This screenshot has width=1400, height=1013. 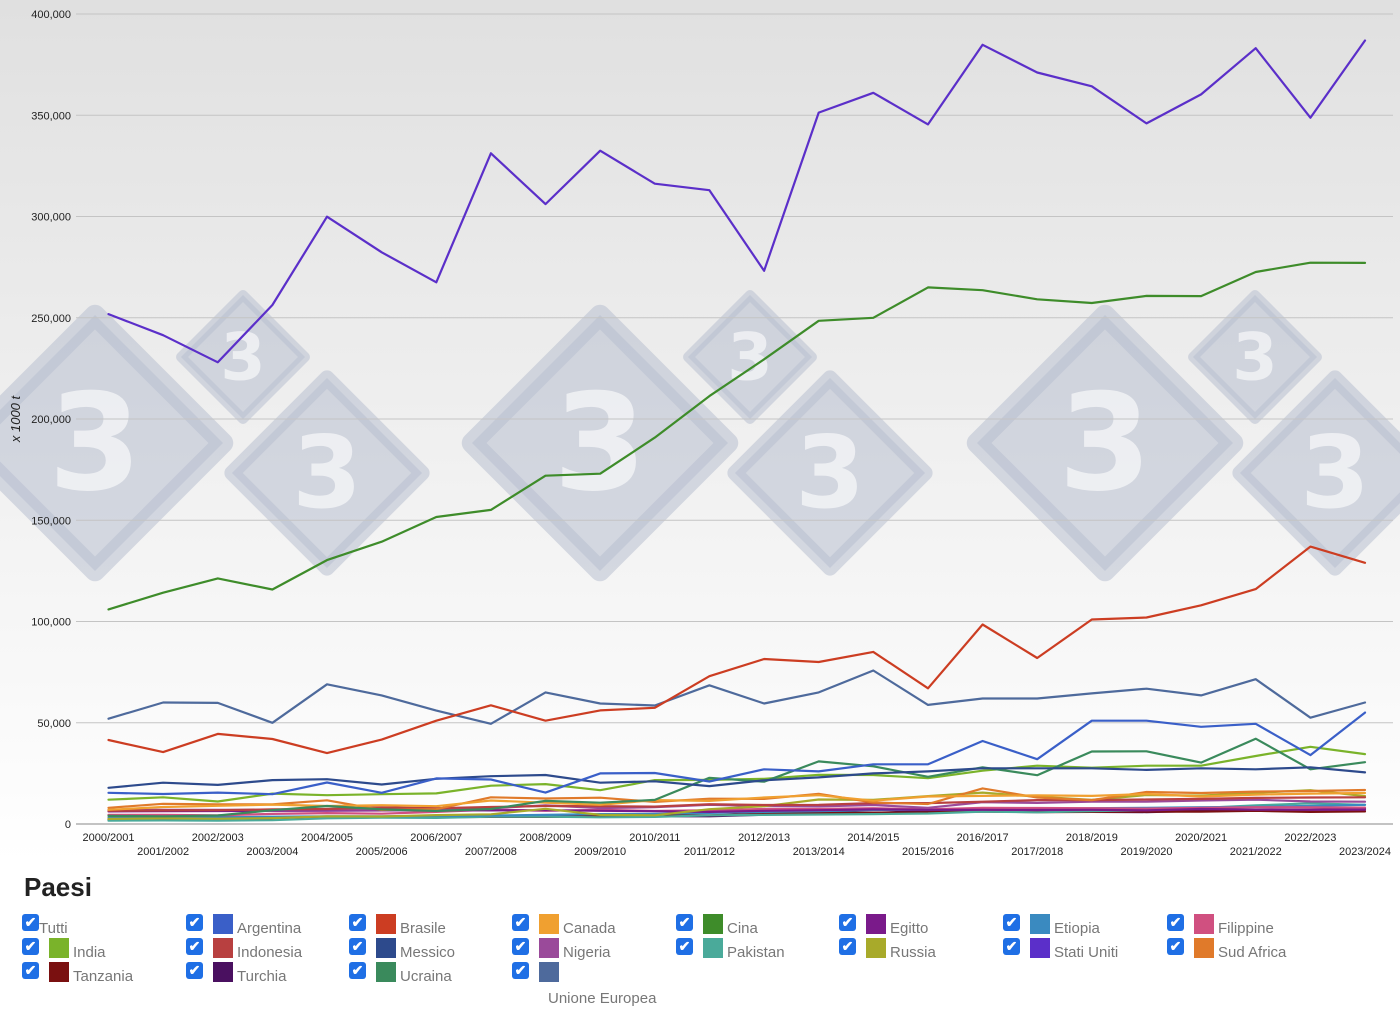 I want to click on series-line-indonesia, so click(x=737, y=804).